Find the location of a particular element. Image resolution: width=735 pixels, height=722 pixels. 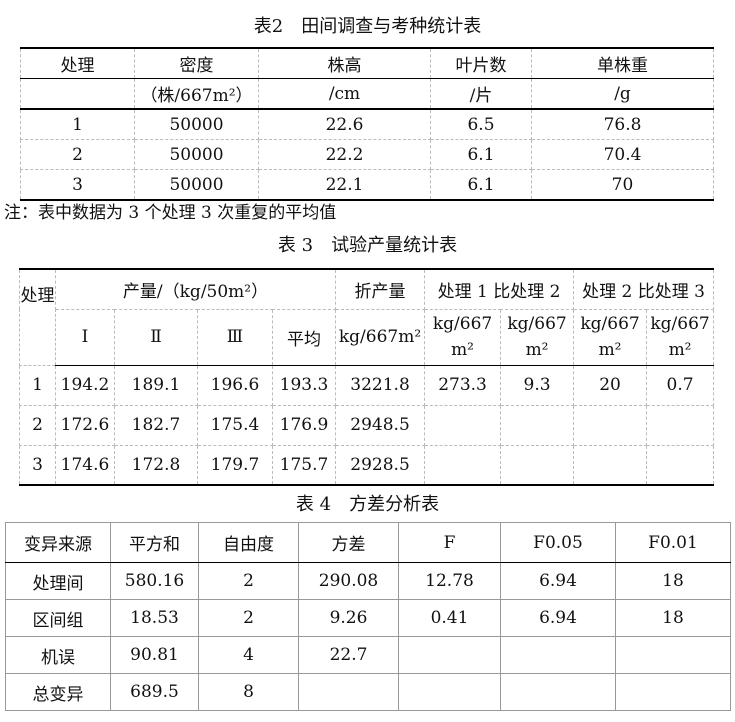

table-cell: 189.1 is located at coordinates (156, 385).